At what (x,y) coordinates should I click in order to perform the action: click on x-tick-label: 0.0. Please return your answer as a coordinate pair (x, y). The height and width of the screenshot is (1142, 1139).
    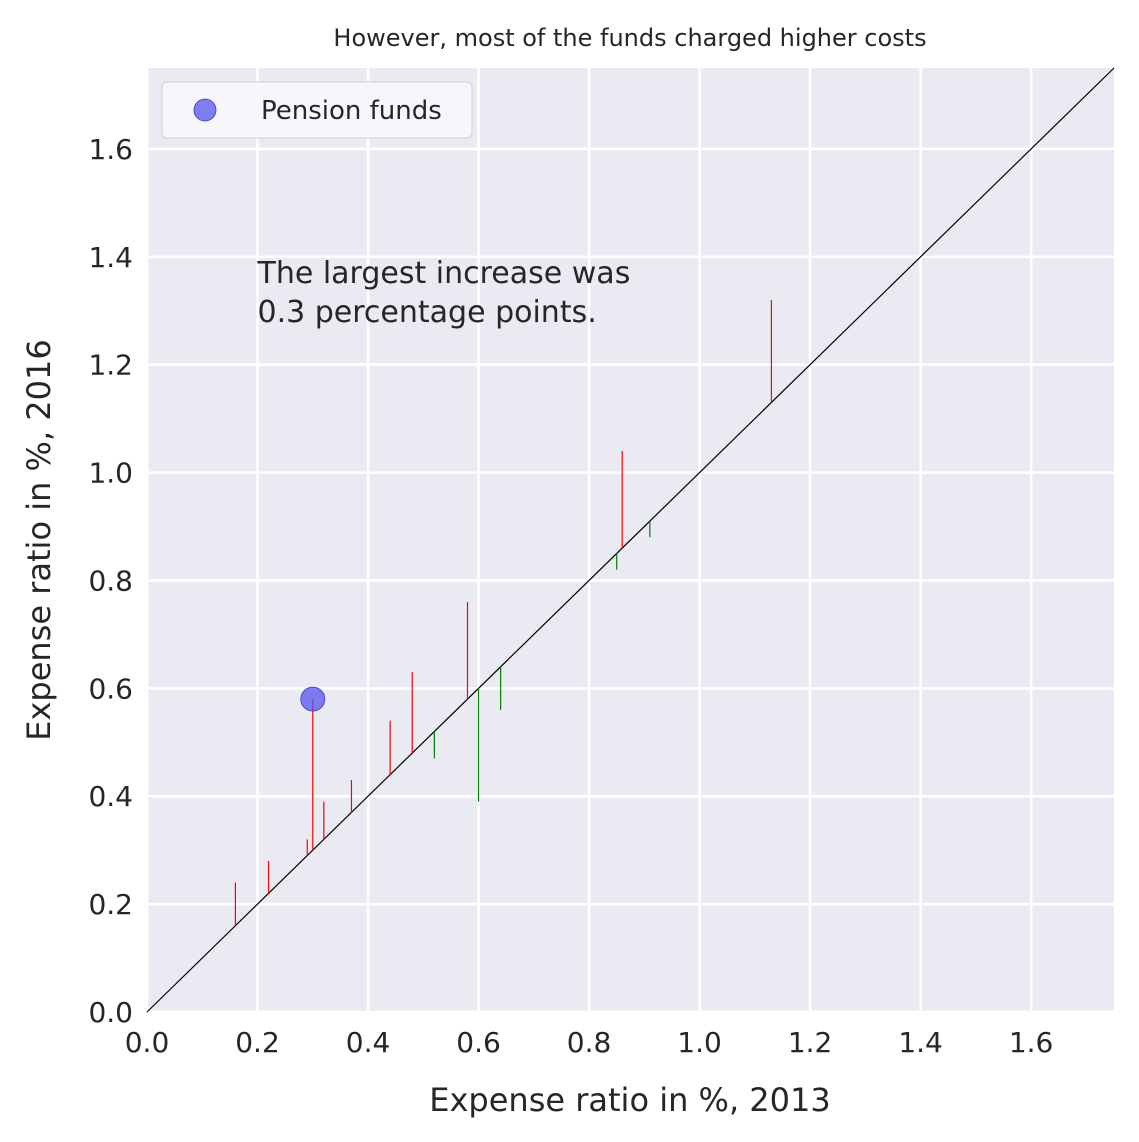
    Looking at the image, I should click on (147, 1042).